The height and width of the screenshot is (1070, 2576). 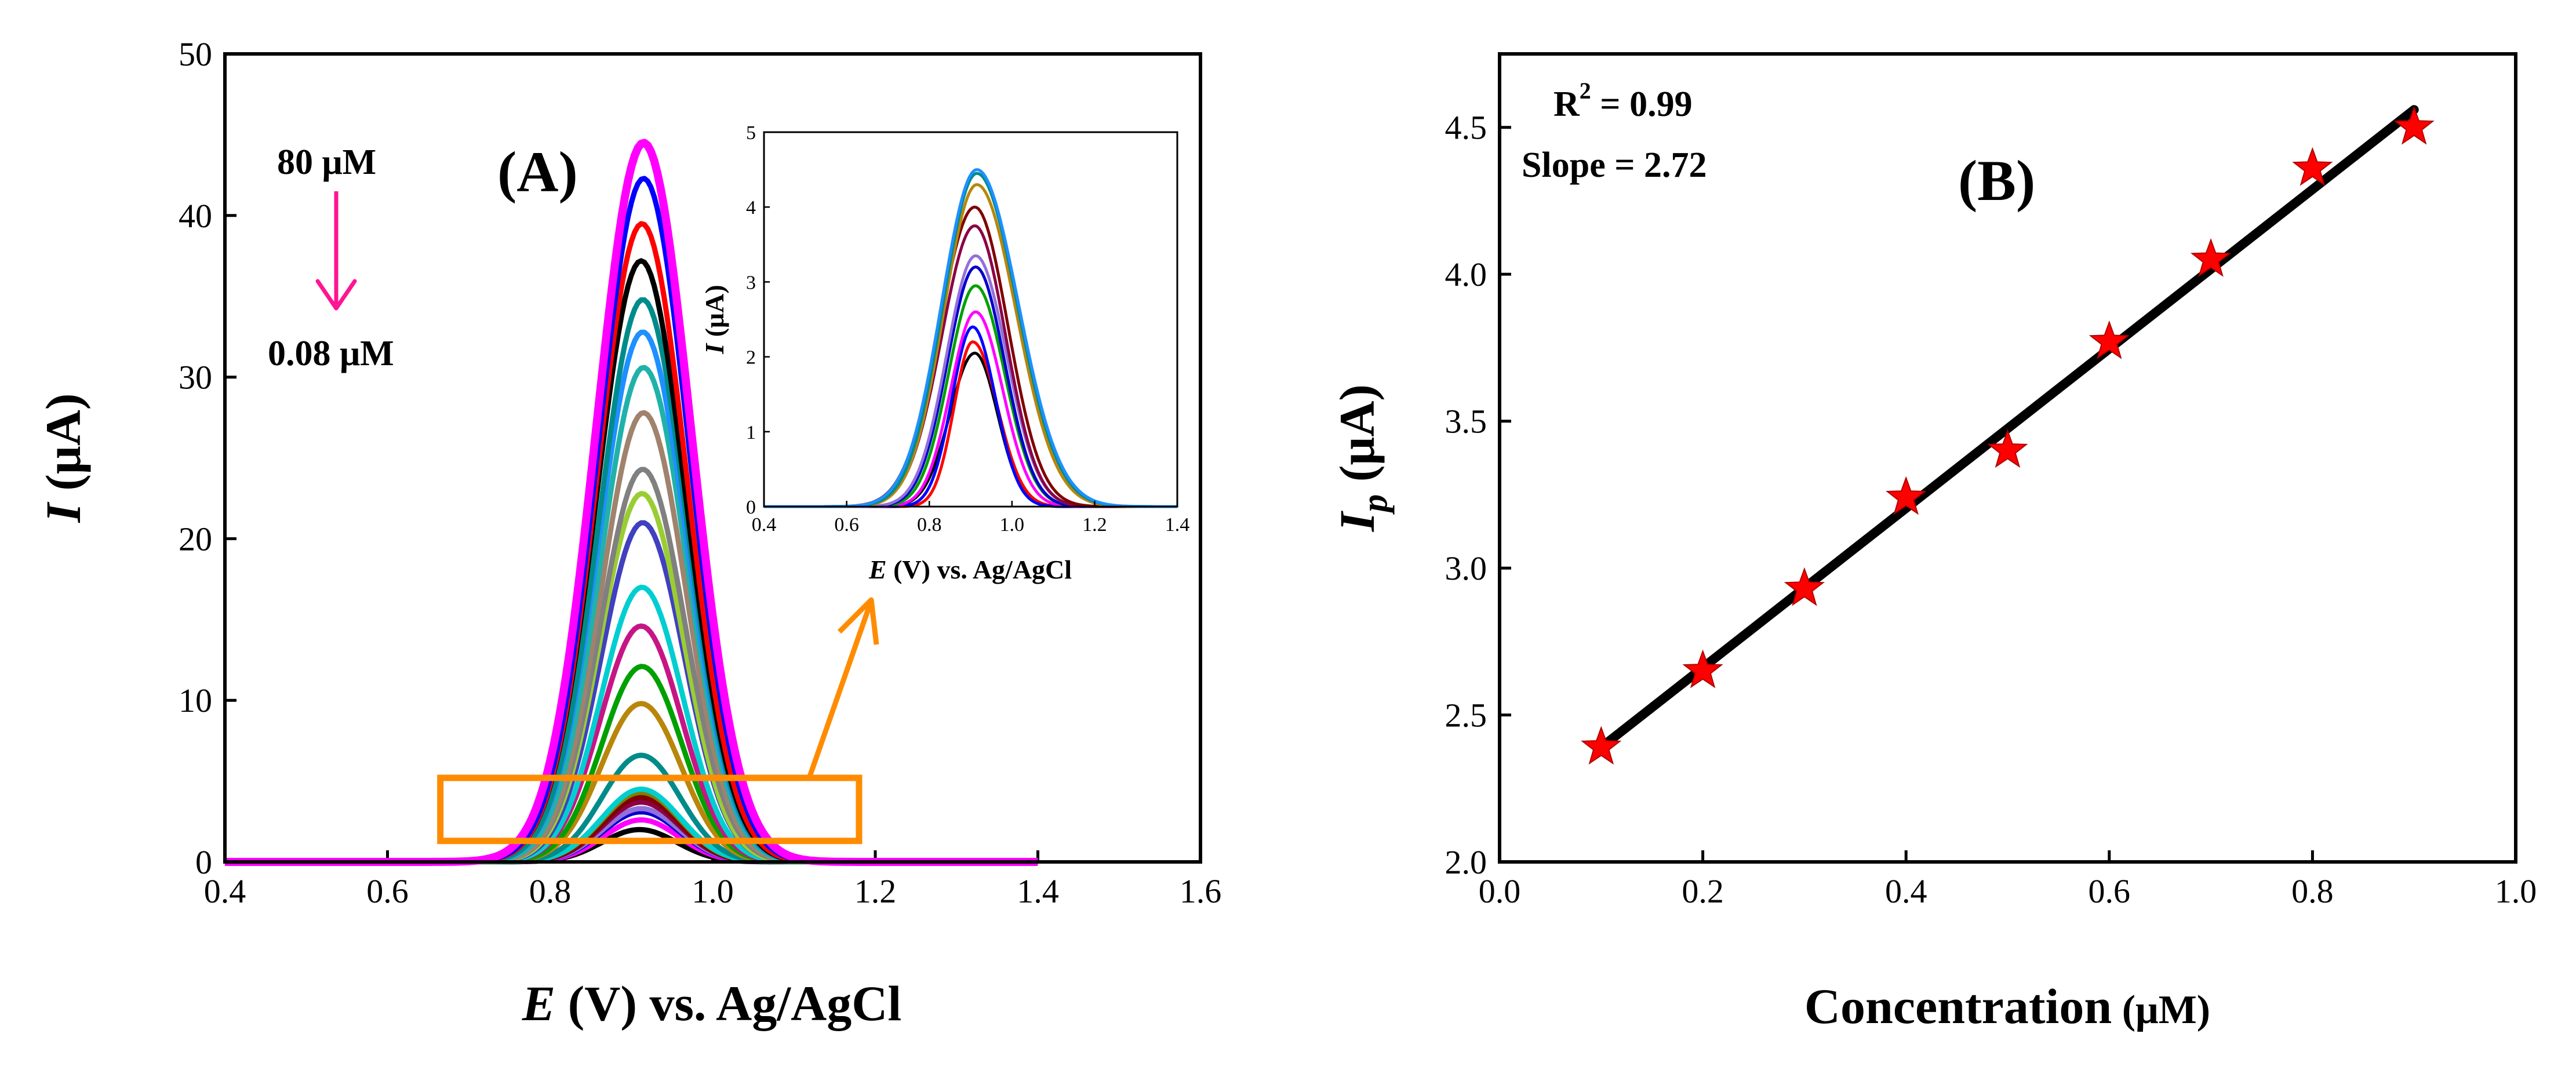 What do you see at coordinates (846, 525) in the screenshot?
I see `inset-x-tick-label: 0.6` at bounding box center [846, 525].